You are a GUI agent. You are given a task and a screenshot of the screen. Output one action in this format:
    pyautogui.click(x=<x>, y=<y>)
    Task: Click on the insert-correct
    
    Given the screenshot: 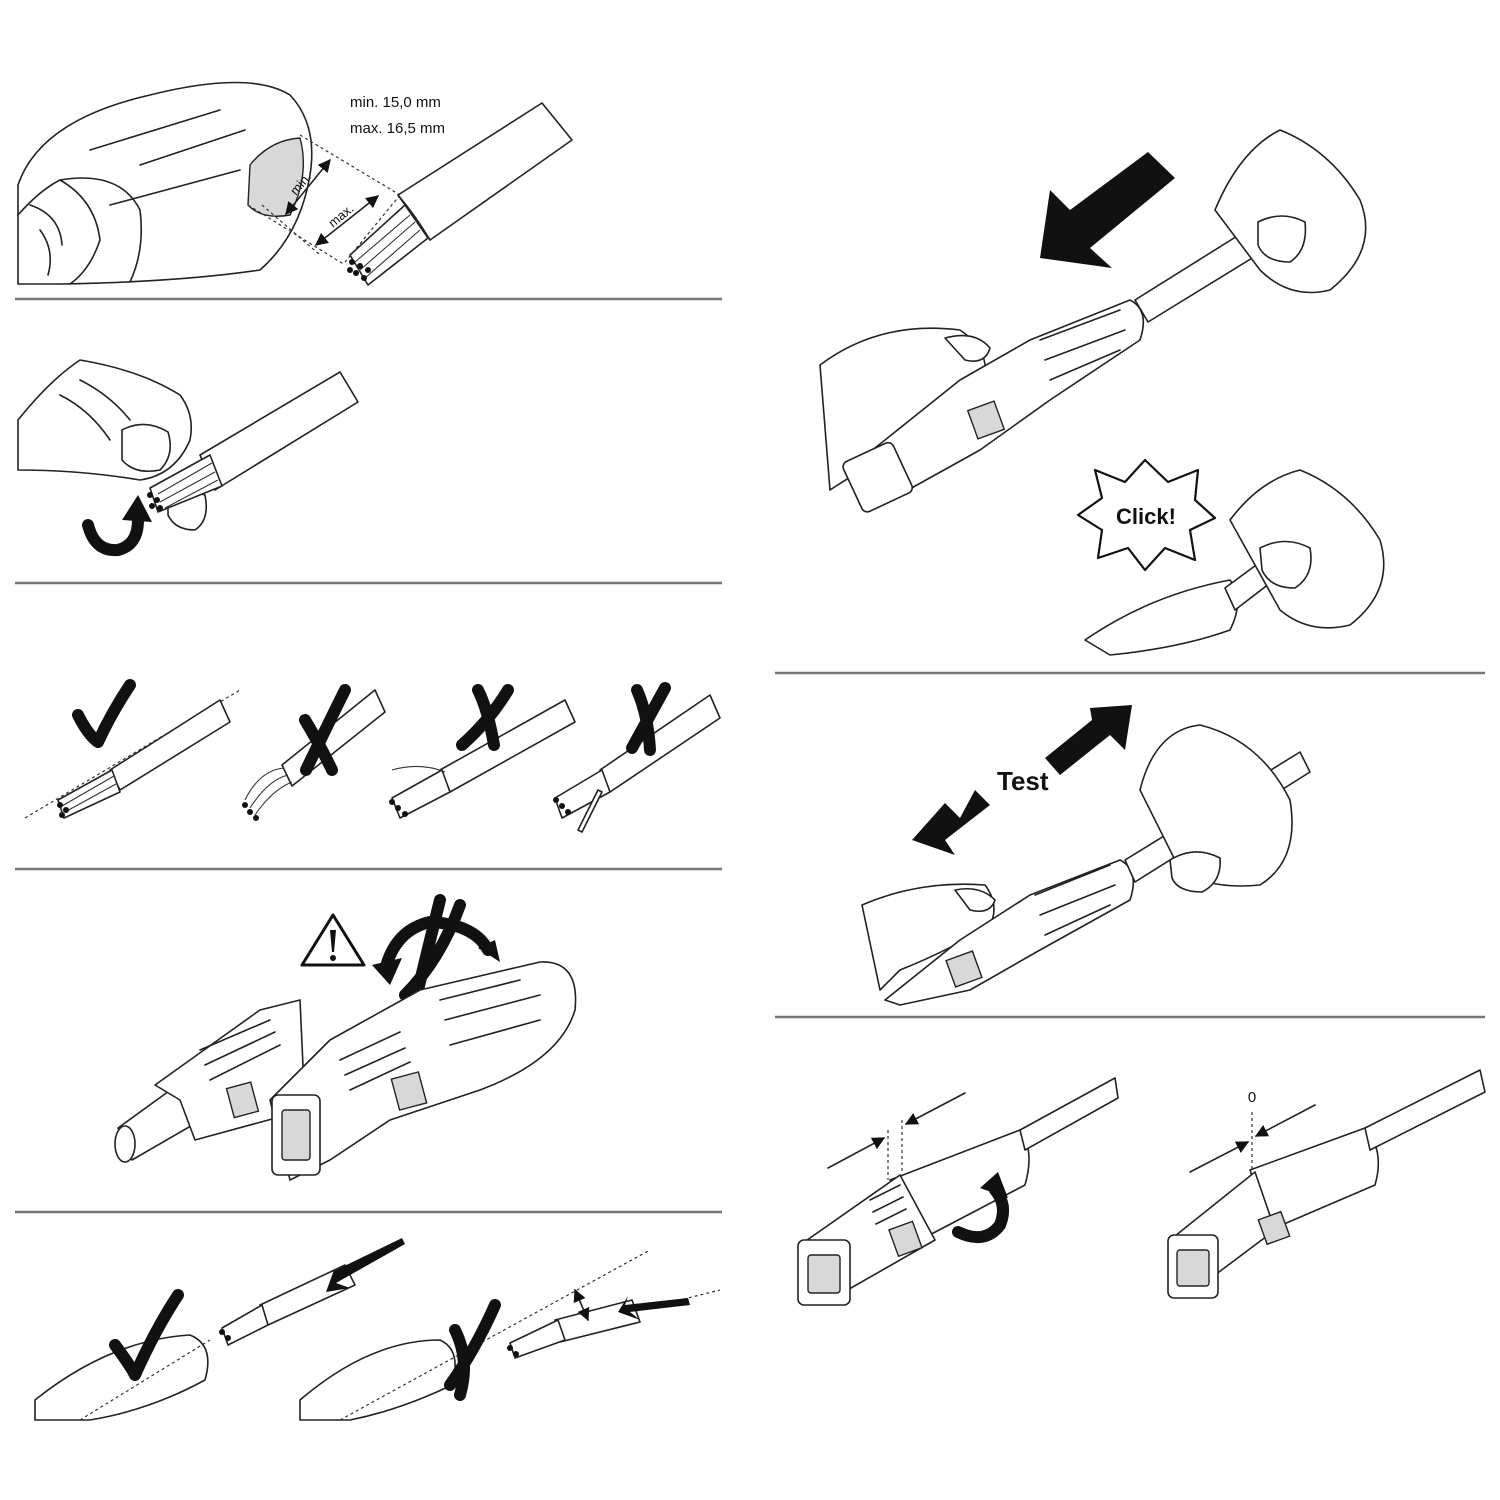 What is the action you would take?
    pyautogui.click(x=219, y=1329)
    